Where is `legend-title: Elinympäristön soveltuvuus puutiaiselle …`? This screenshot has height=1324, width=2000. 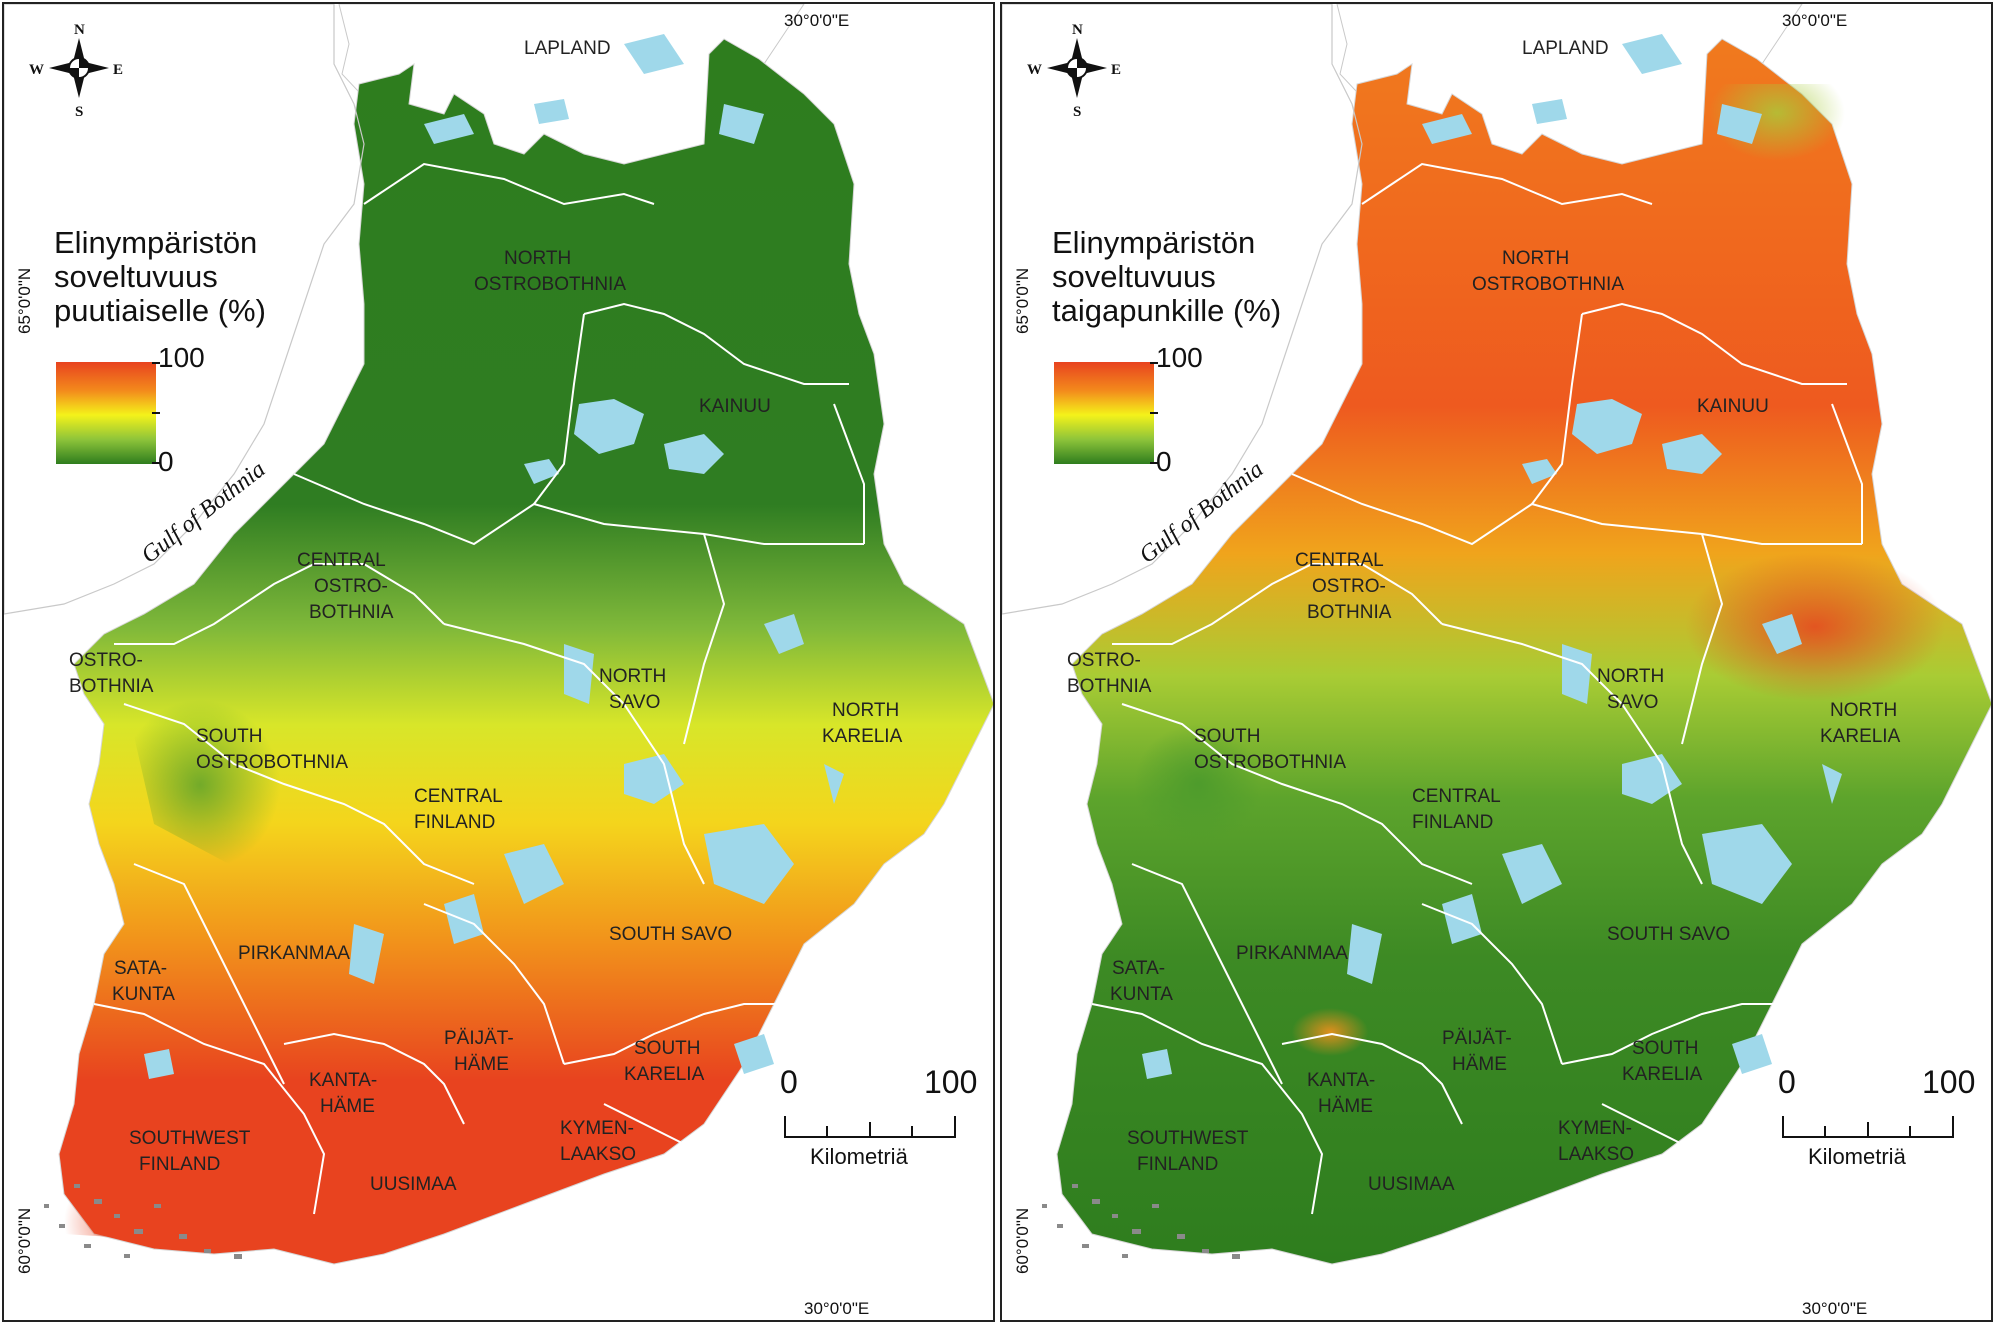
legend-title: Elinympäristön soveltuvuus puutiaiselle … is located at coordinates (160, 276).